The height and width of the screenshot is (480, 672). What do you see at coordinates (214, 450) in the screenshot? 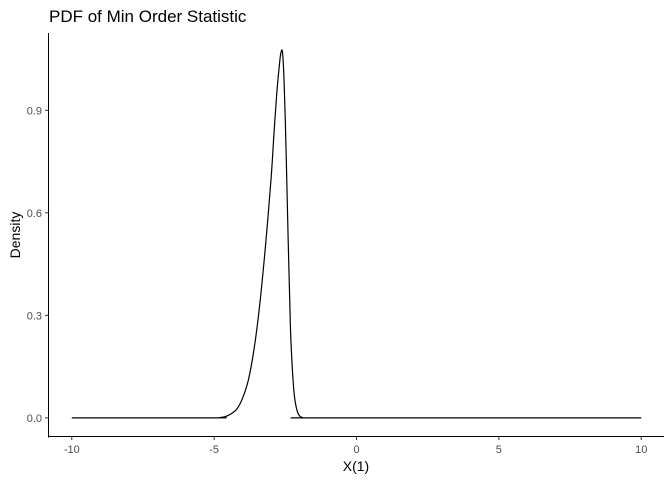
I see `x-tick-label: -5` at bounding box center [214, 450].